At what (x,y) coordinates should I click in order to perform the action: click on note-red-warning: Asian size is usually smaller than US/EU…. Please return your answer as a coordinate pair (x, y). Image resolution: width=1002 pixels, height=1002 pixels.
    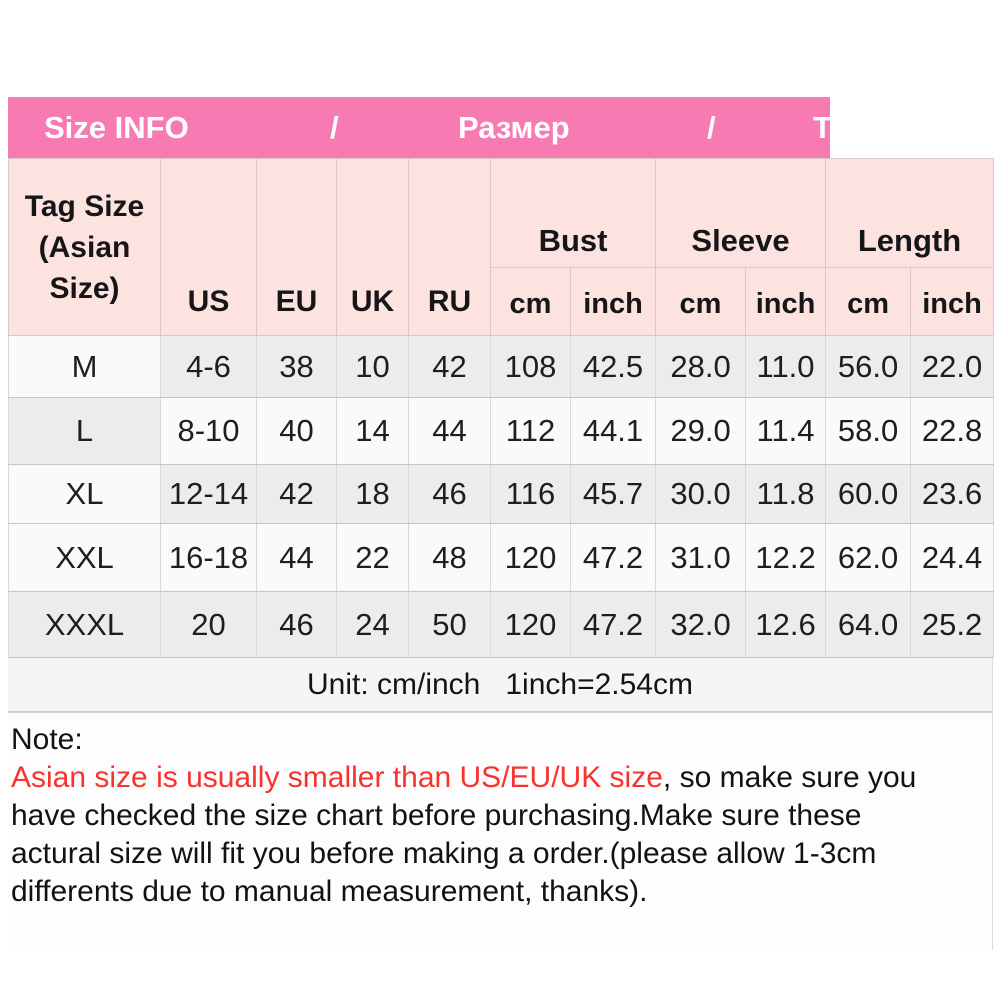
    Looking at the image, I should click on (337, 777).